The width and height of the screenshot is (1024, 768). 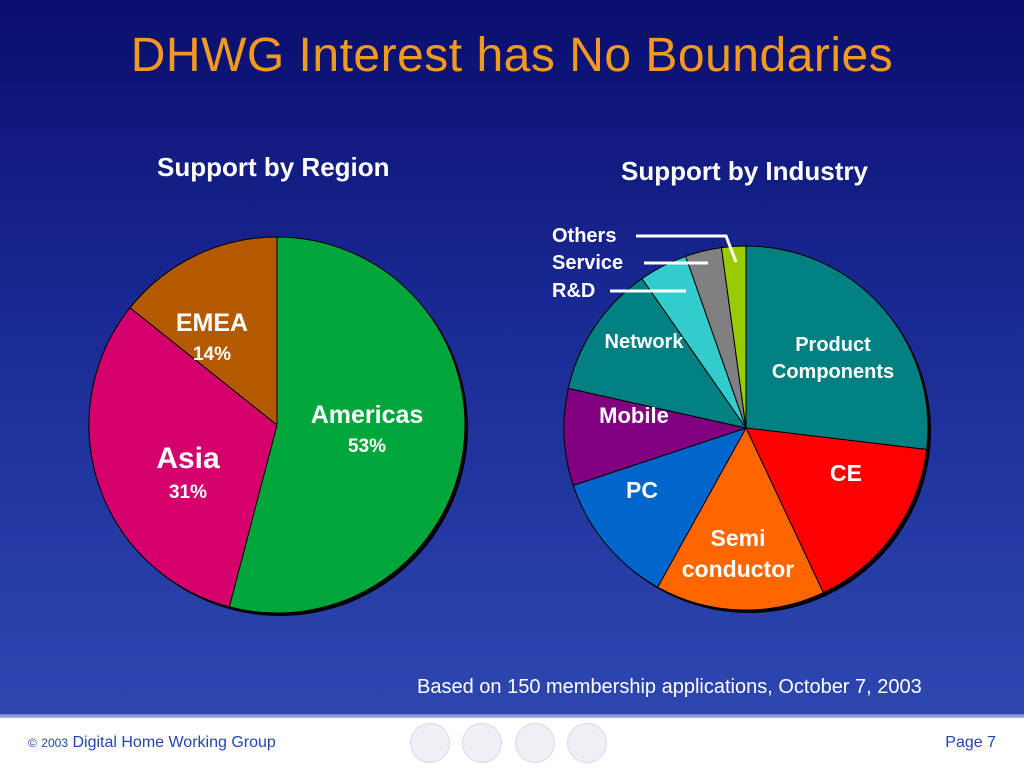 I want to click on label-rnd: R&D, so click(x=573, y=291).